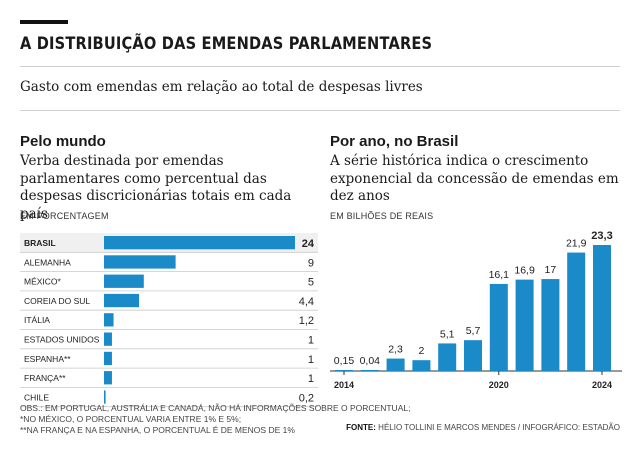  What do you see at coordinates (36, 397) in the screenshot?
I see `country-label: CHILE` at bounding box center [36, 397].